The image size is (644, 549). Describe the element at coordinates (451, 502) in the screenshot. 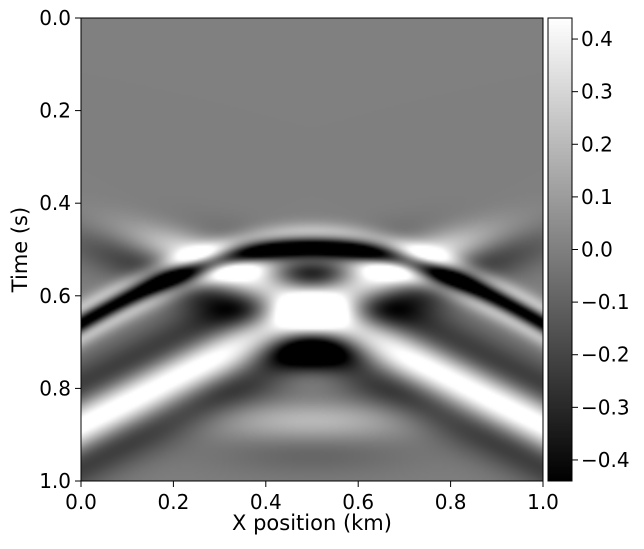

I see `x-tick-label: 0.8` at that location.